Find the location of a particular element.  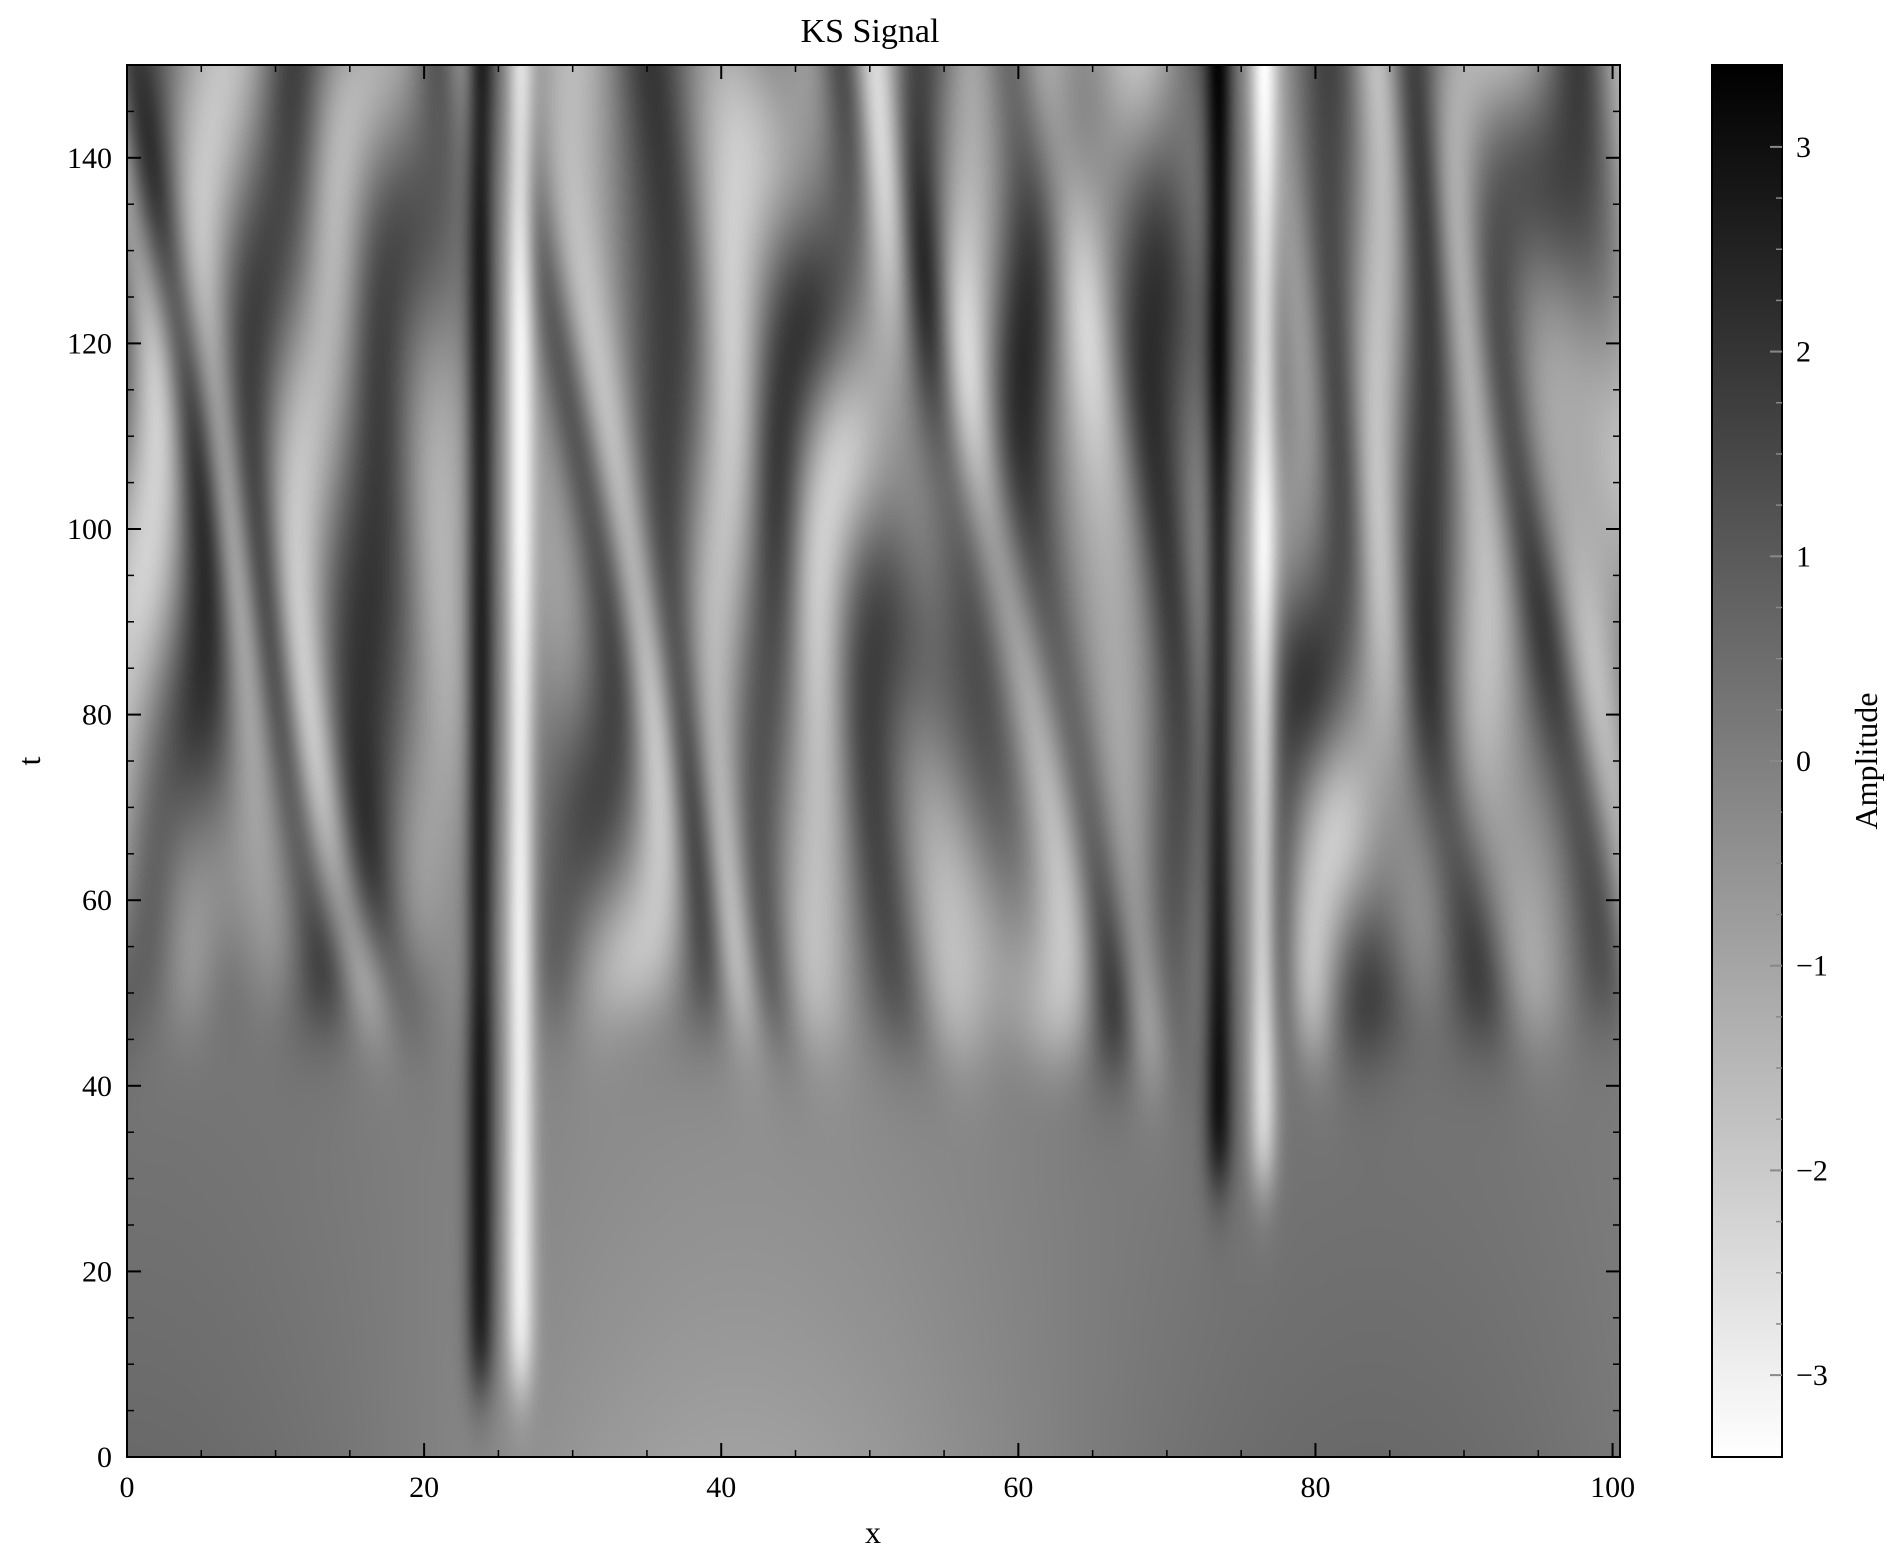

y-tick-label: 140 is located at coordinates (89, 158).